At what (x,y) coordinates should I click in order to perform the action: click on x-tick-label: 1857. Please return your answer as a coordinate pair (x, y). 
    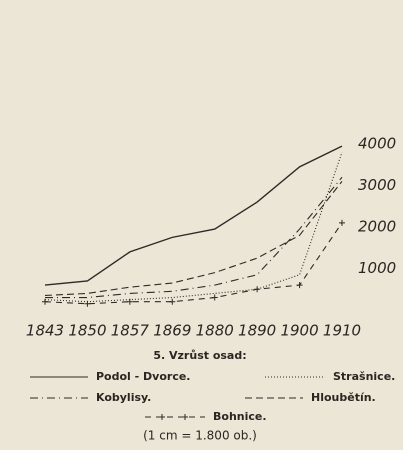
    Looking at the image, I should click on (130, 331).